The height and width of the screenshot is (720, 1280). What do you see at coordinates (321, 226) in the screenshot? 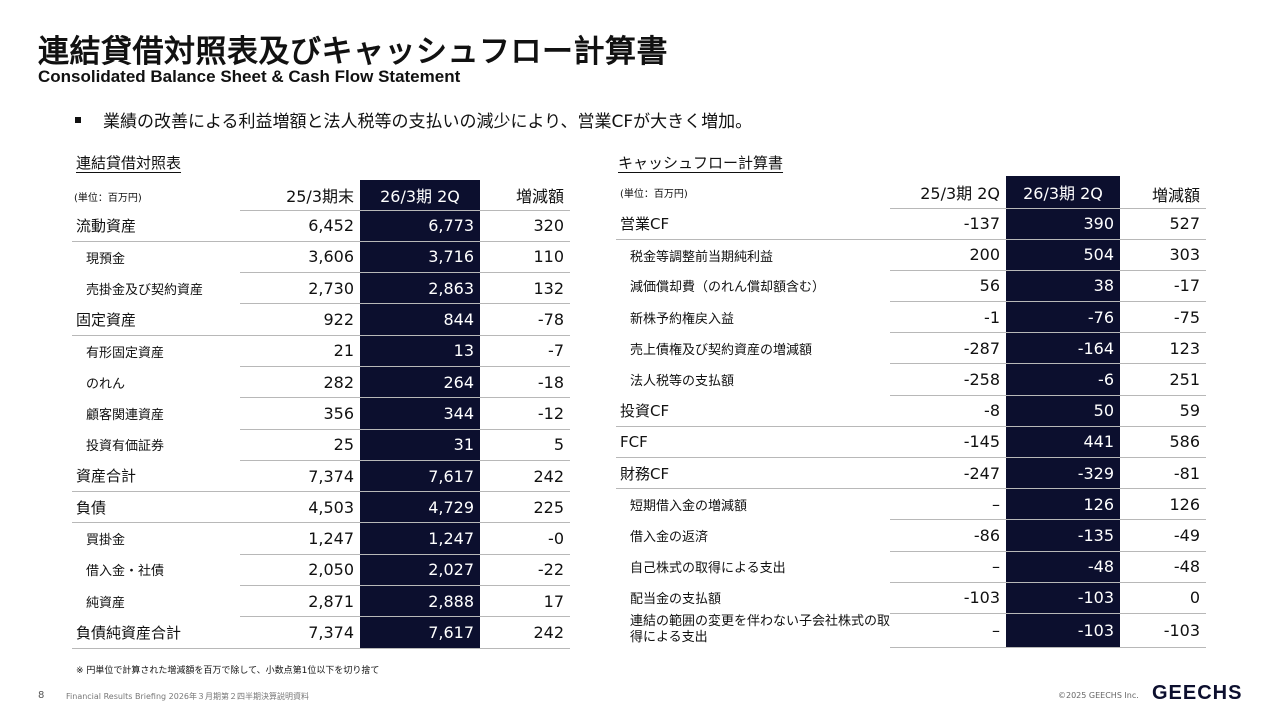
I see `bs-row: 流動資産 6,452 6,773 320` at bounding box center [321, 226].